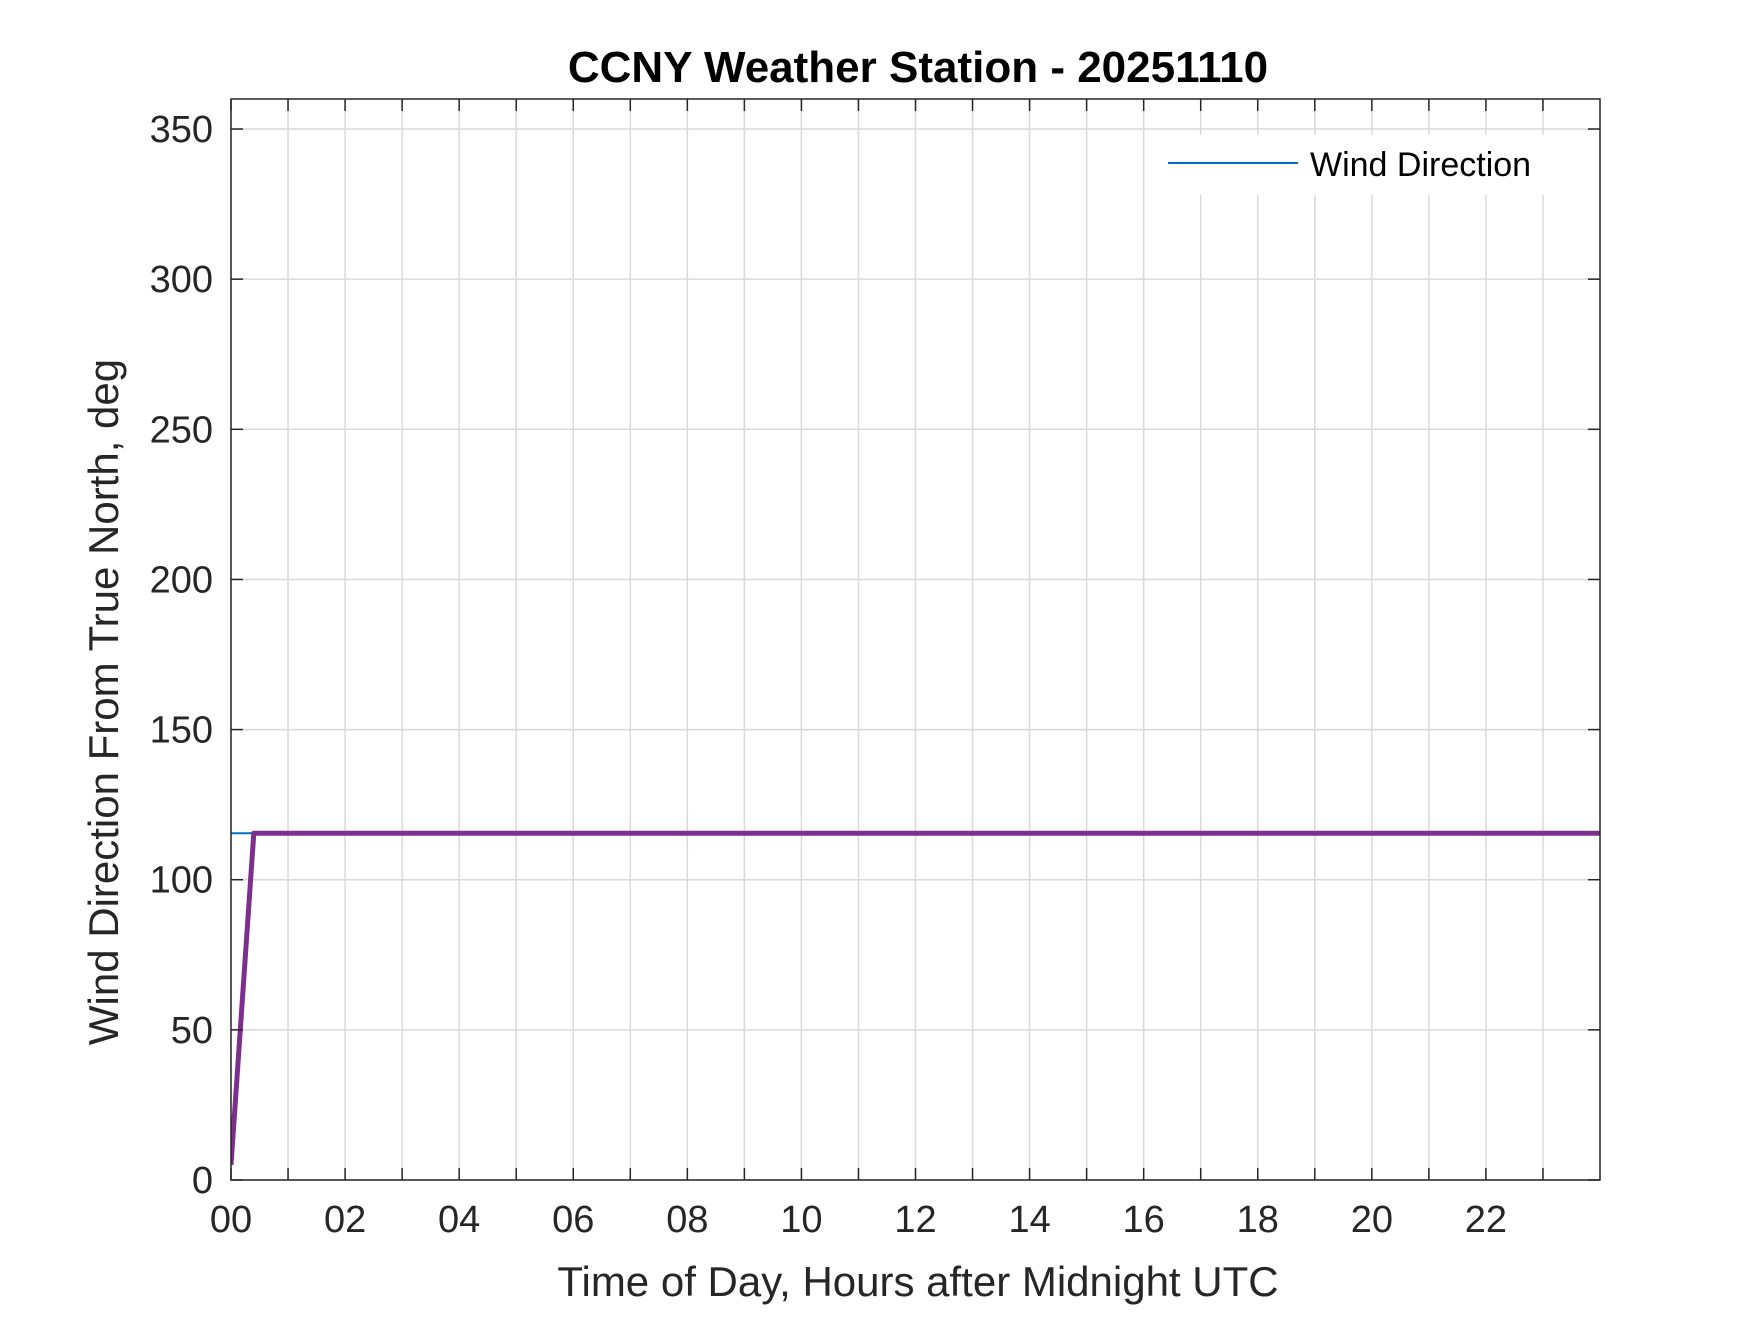  What do you see at coordinates (1420, 165) in the screenshot?
I see `legend-label-wind-direction: Wind Direction` at bounding box center [1420, 165].